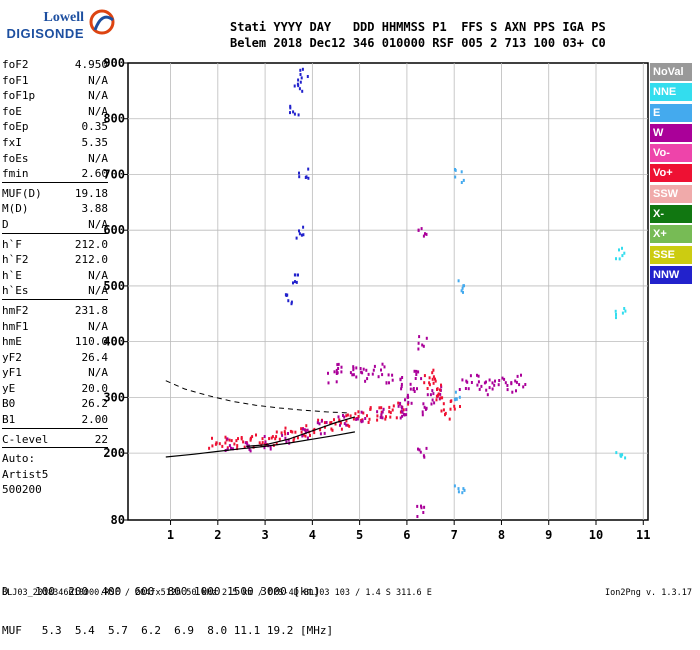 Image resolution: width=700 pixels, height=650 pixels. What do you see at coordinates (671, 112) in the screenshot?
I see `legend-item-e: E` at bounding box center [671, 112].